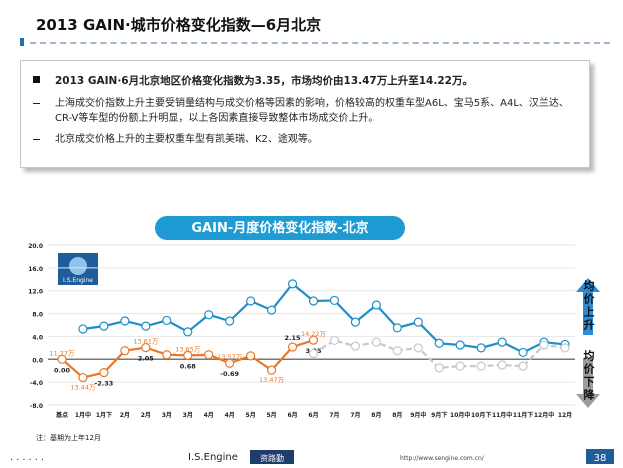  I want to click on x-tick-label: 10月中, so click(460, 415).